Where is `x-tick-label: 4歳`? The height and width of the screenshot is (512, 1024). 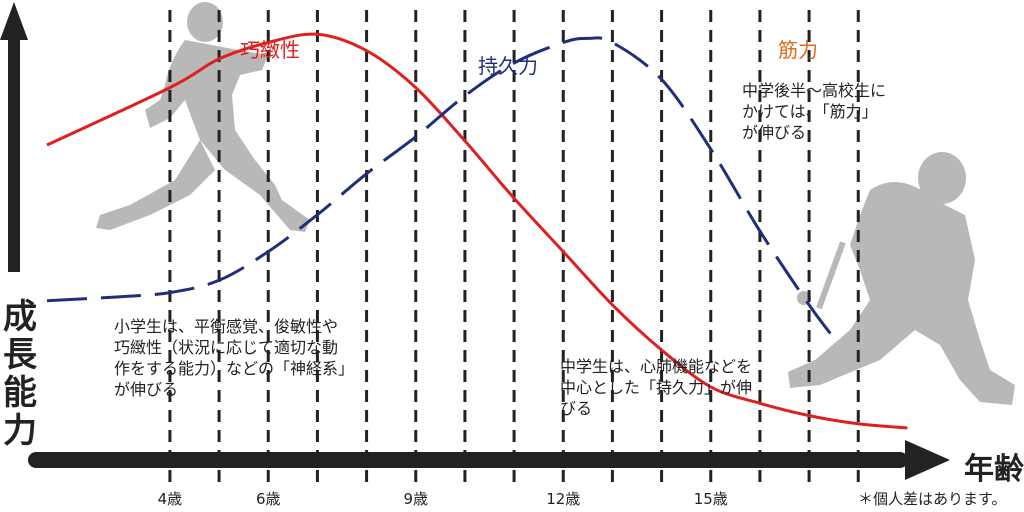
x-tick-label: 4歳 is located at coordinates (170, 499).